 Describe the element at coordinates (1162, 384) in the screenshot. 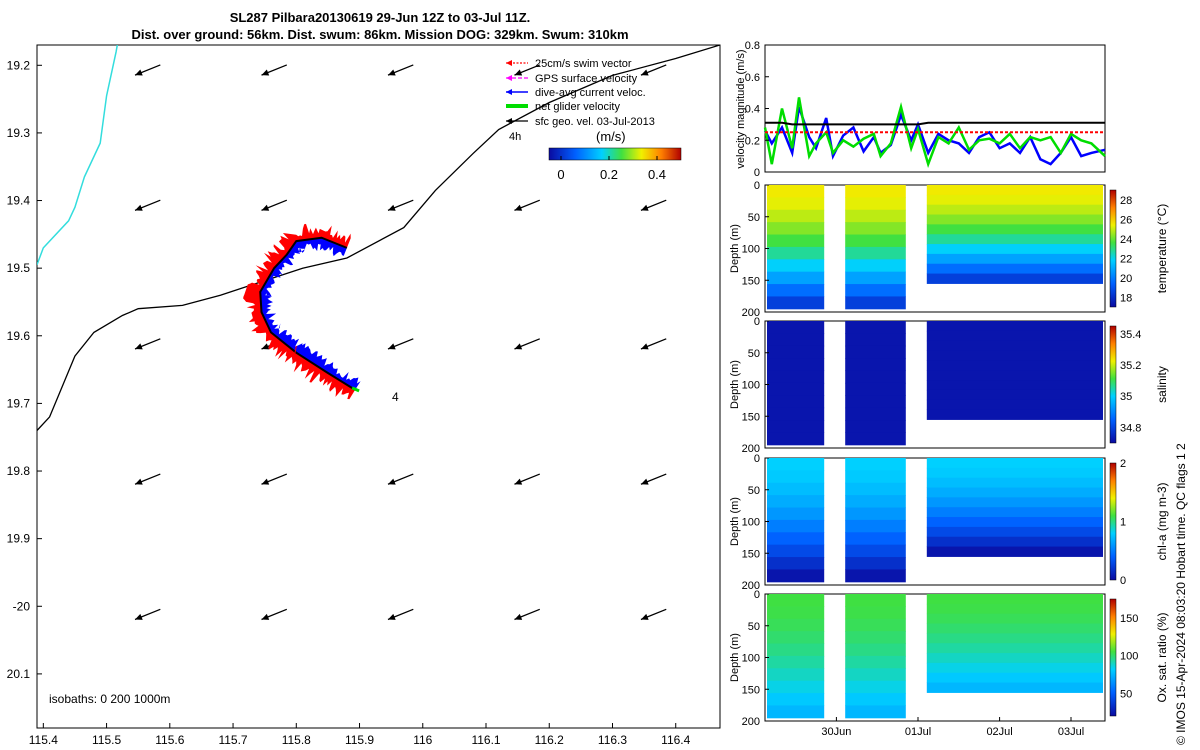

I see `section-colorbar-label: salinity` at that location.